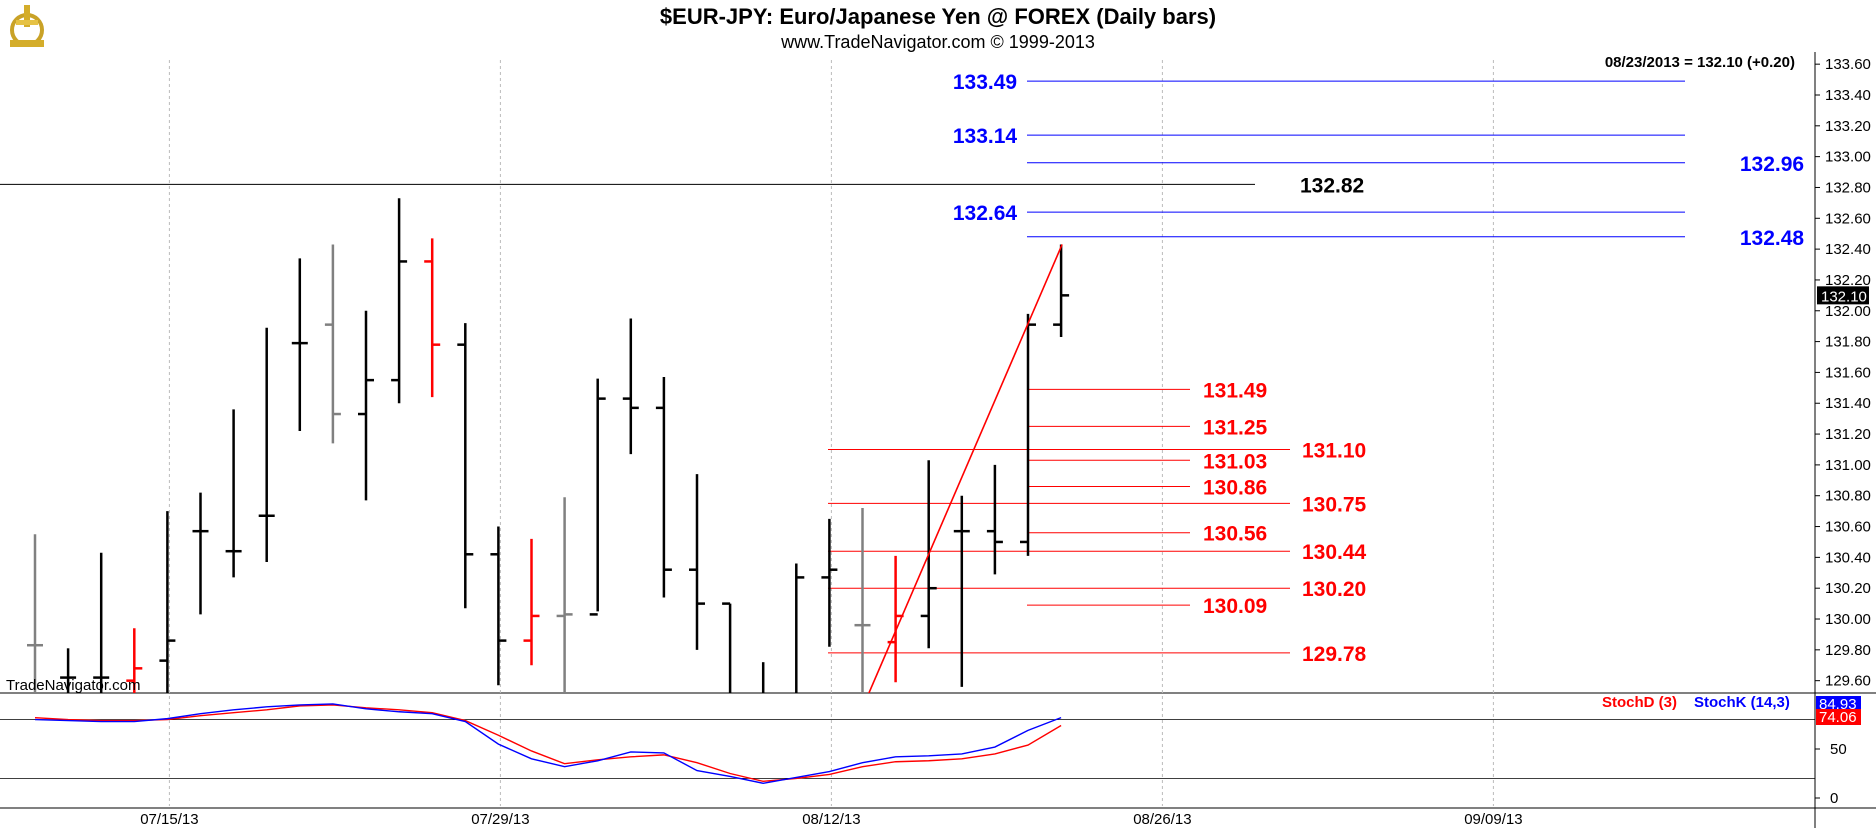 The width and height of the screenshot is (1876, 828). I want to click on y-tick-label: 133.60, so click(1848, 64).